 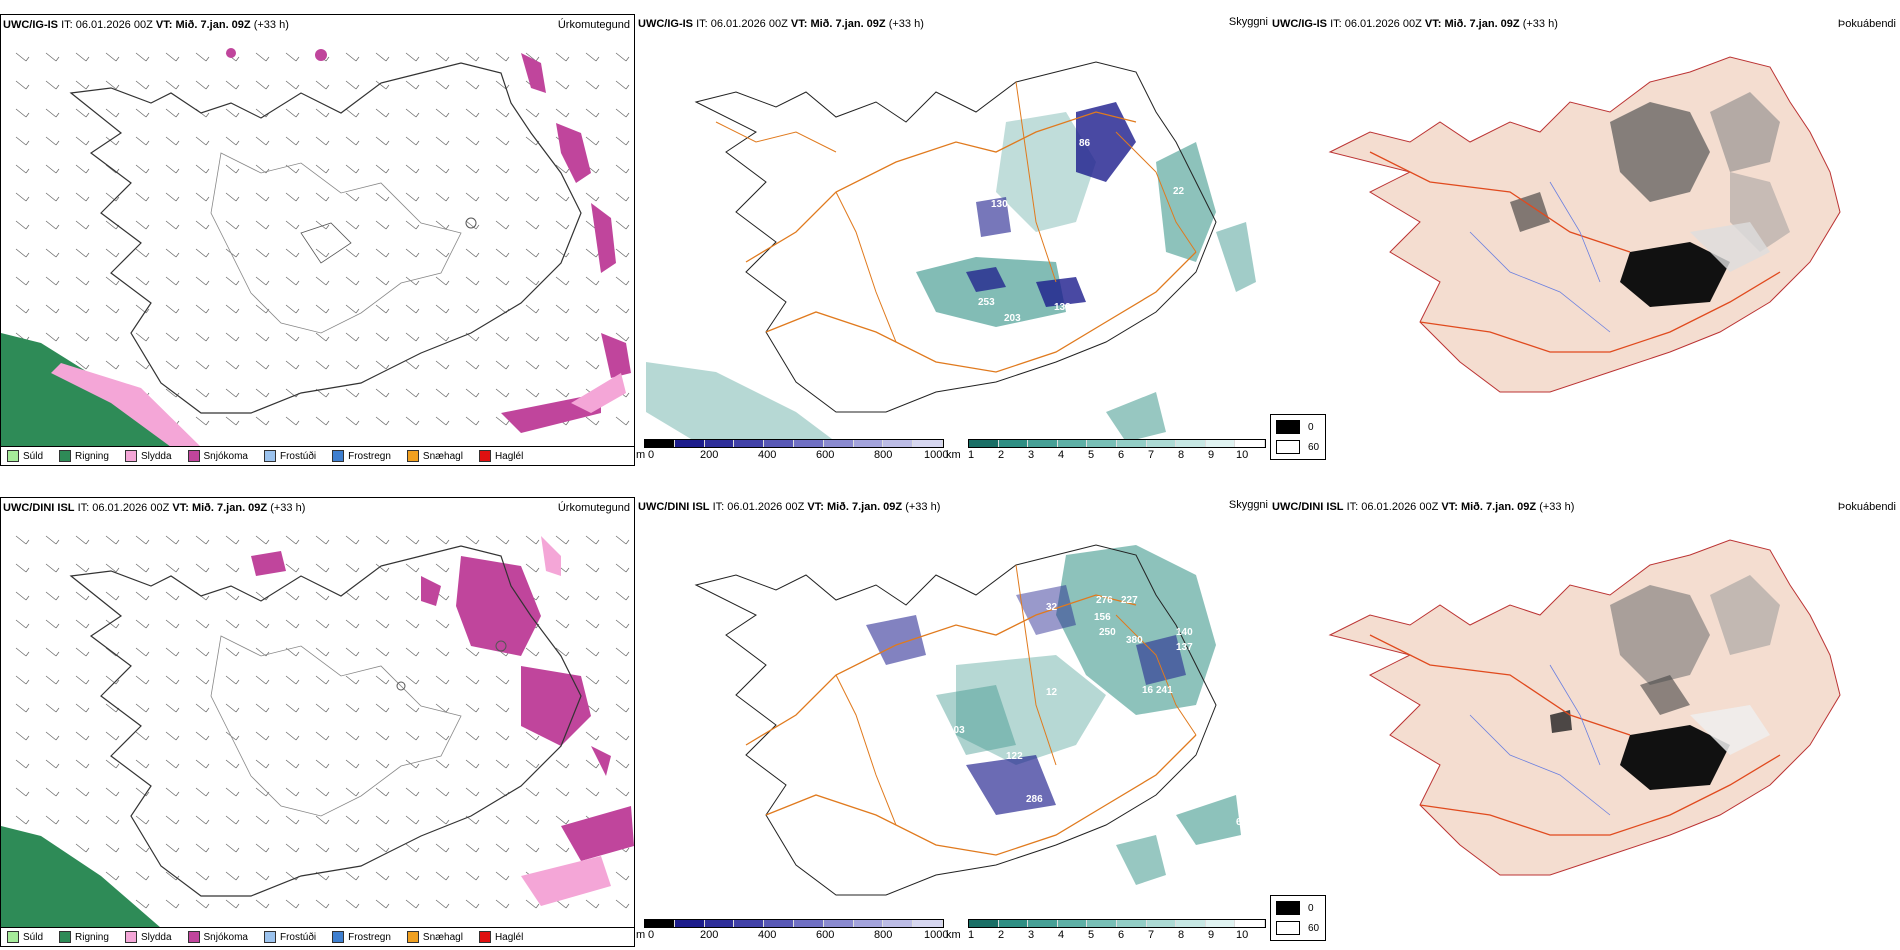 What do you see at coordinates (217, 937) in the screenshot?
I see `legend-item: Snjókoma` at bounding box center [217, 937].